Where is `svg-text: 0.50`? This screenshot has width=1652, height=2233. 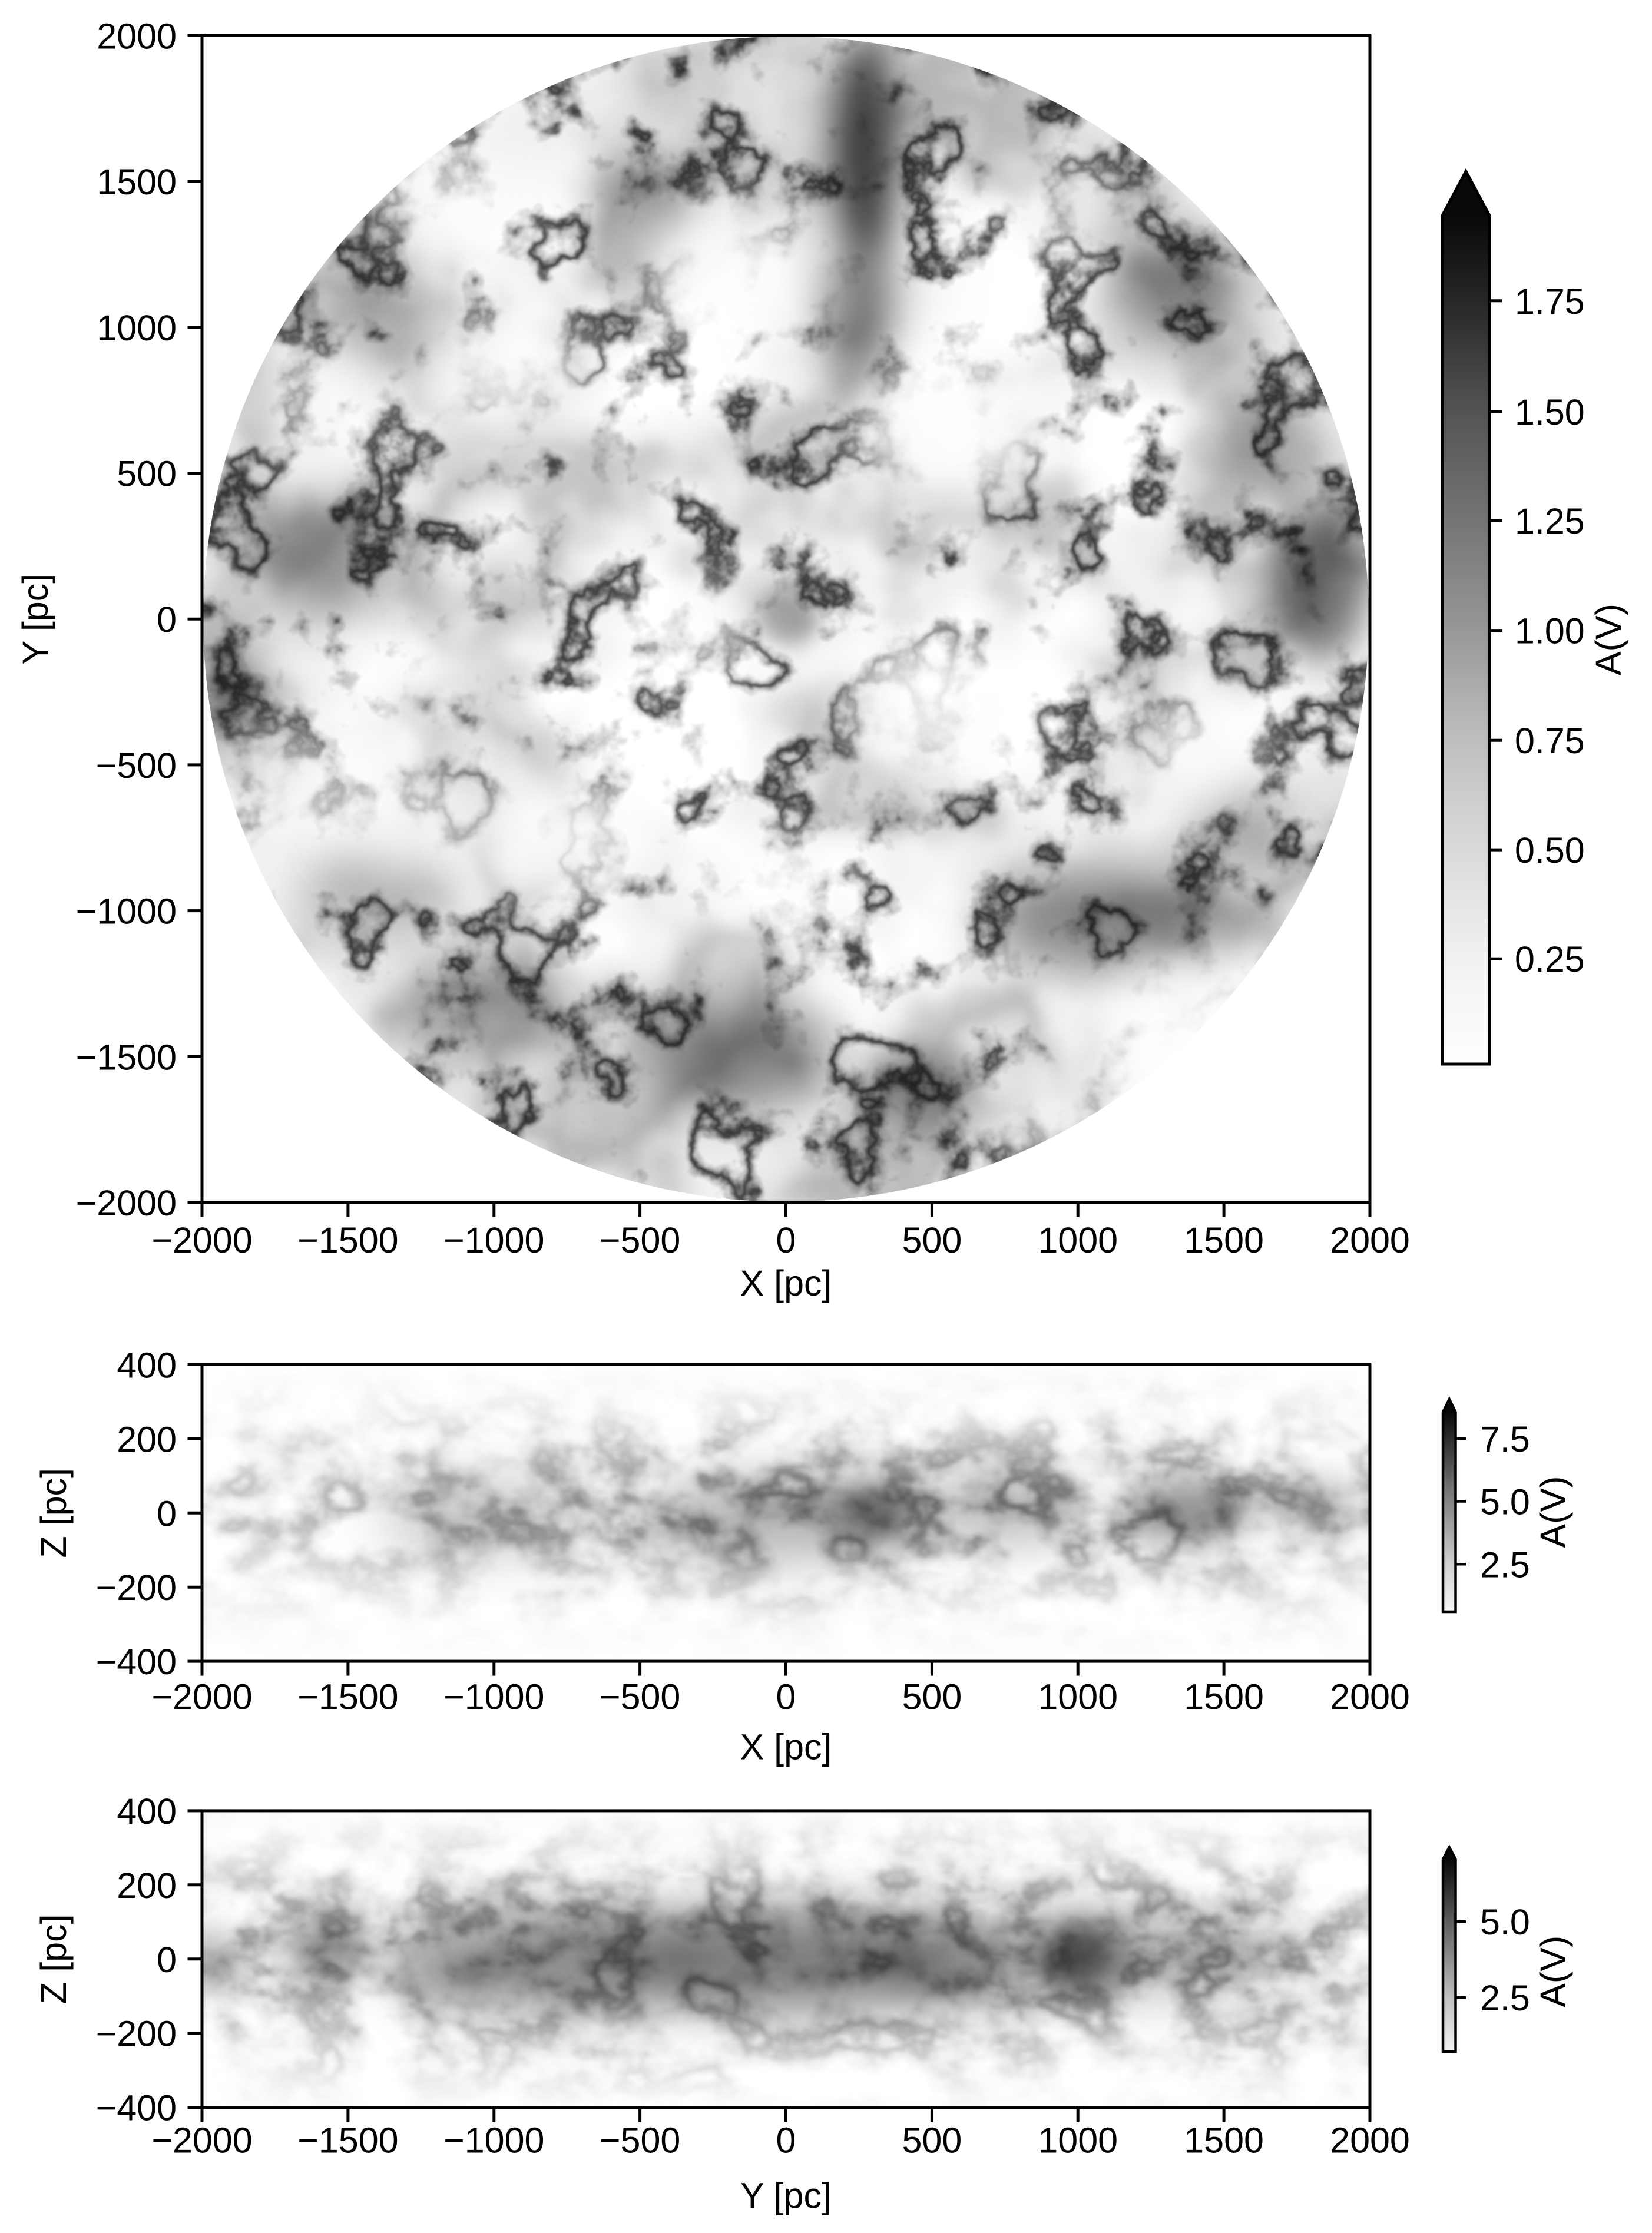
svg-text: 0.50 is located at coordinates (1550, 850).